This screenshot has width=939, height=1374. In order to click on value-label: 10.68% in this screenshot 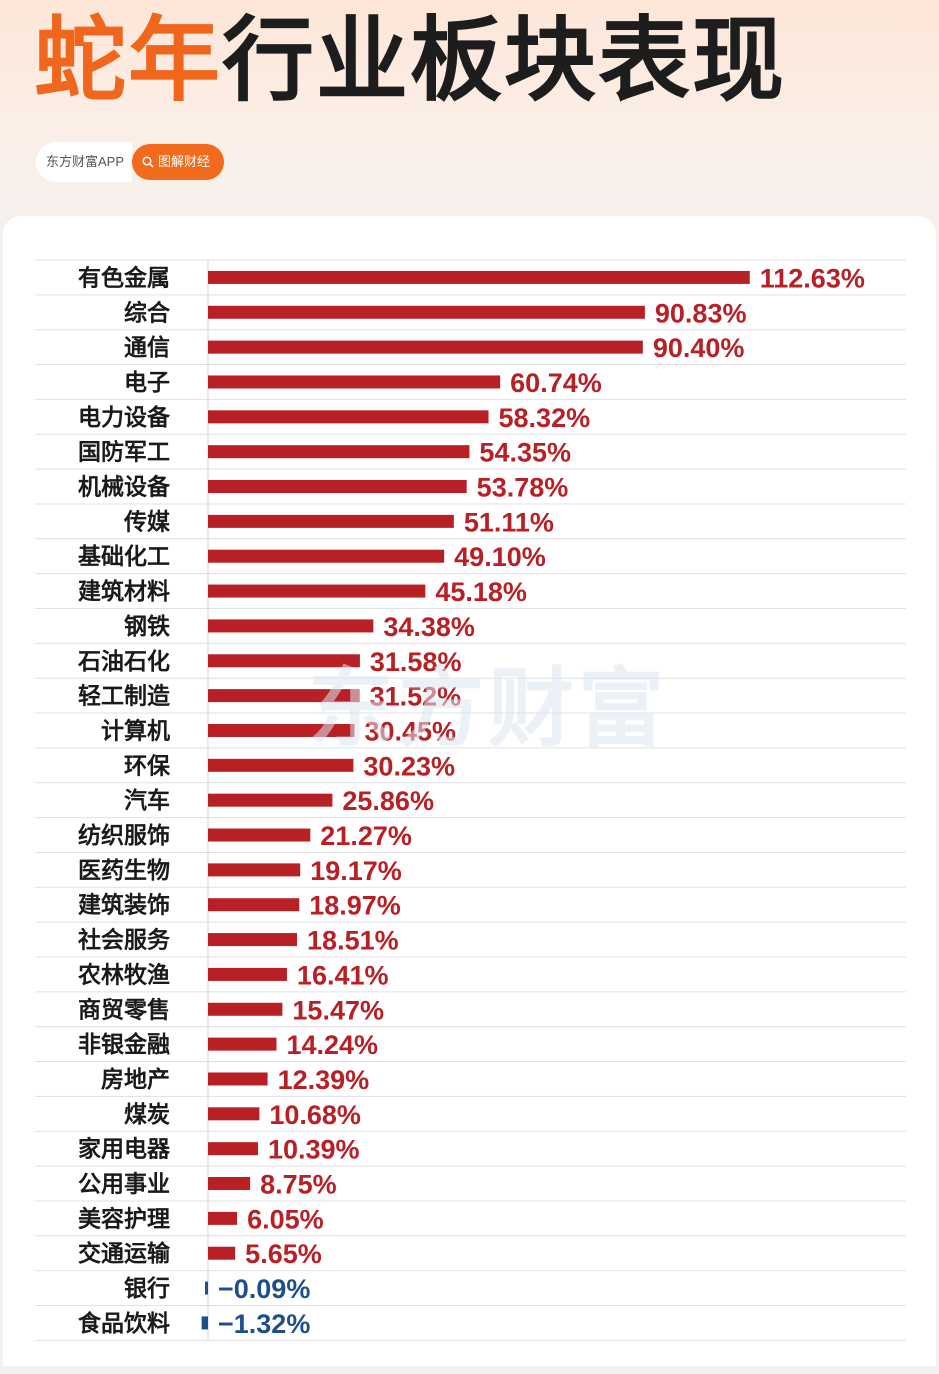, I will do `click(315, 1115)`.